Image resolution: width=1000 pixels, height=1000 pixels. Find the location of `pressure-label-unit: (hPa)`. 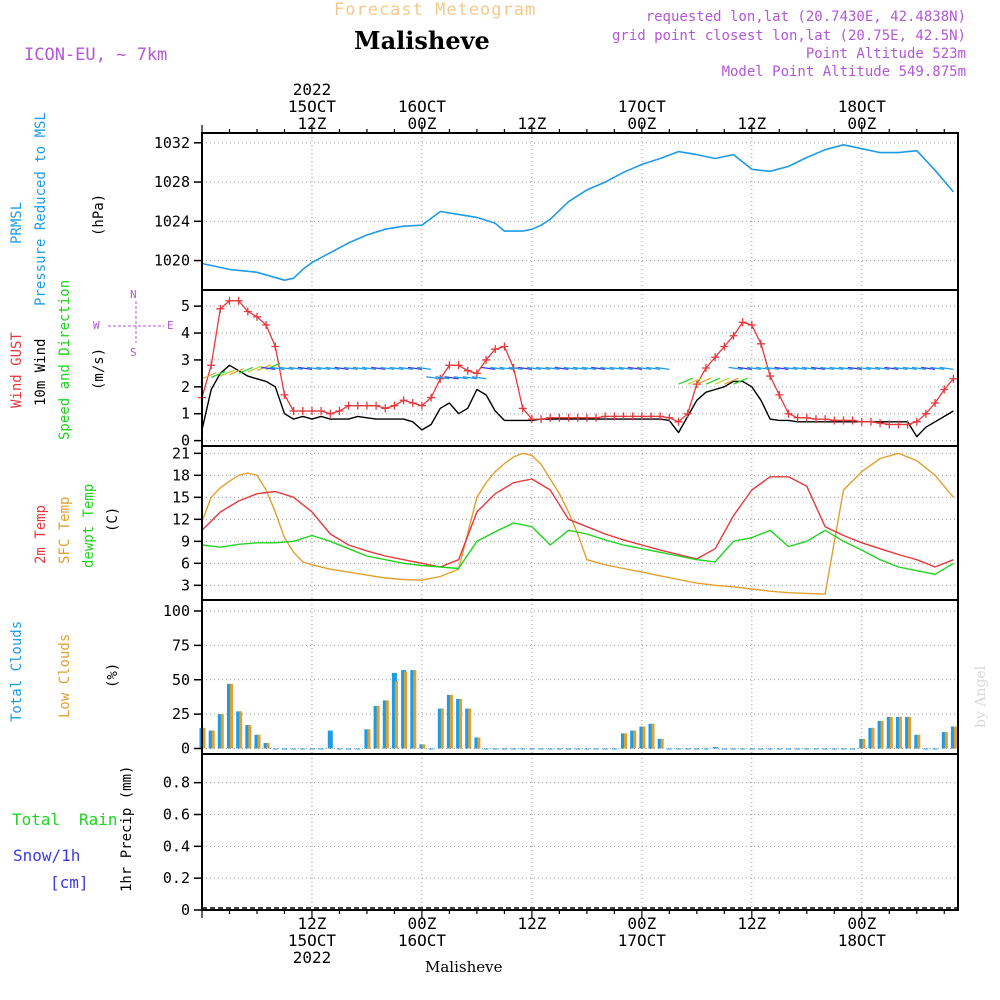

pressure-label-unit: (hPa) is located at coordinates (99, 214).